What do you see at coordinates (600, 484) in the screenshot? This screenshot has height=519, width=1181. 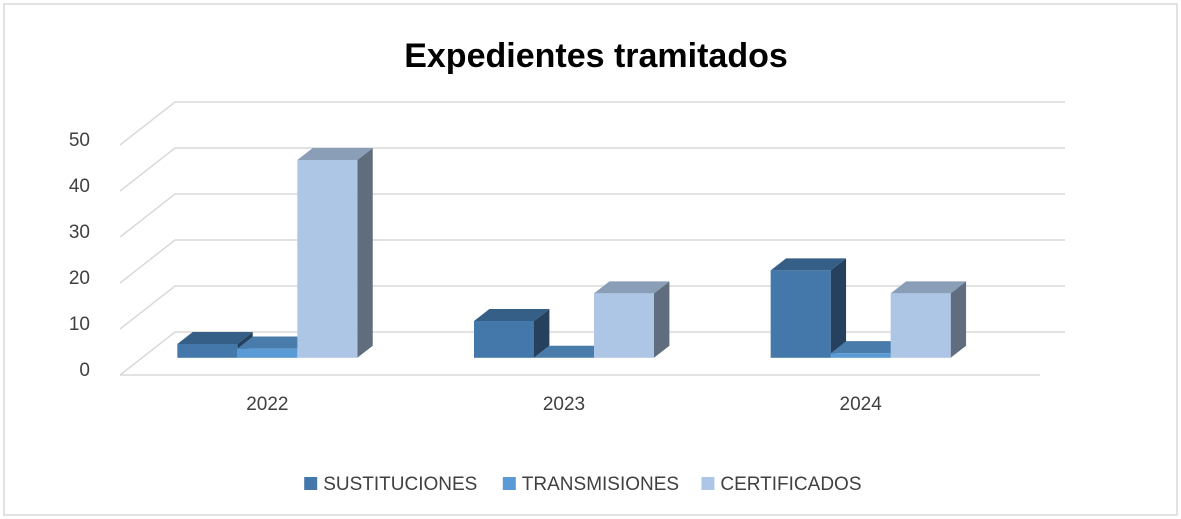 I see `legend-label: TRANSMISIONES` at bounding box center [600, 484].